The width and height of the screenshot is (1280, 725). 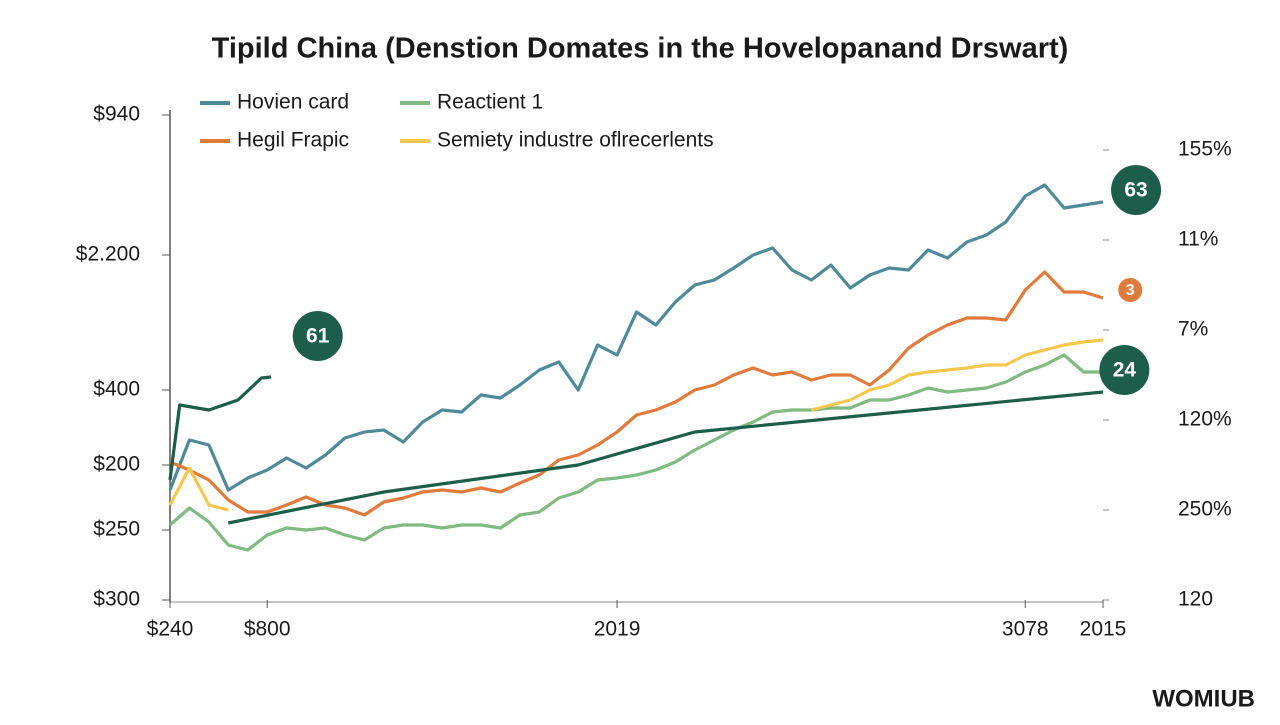 I want to click on y-tick-label: $940, so click(x=116, y=114).